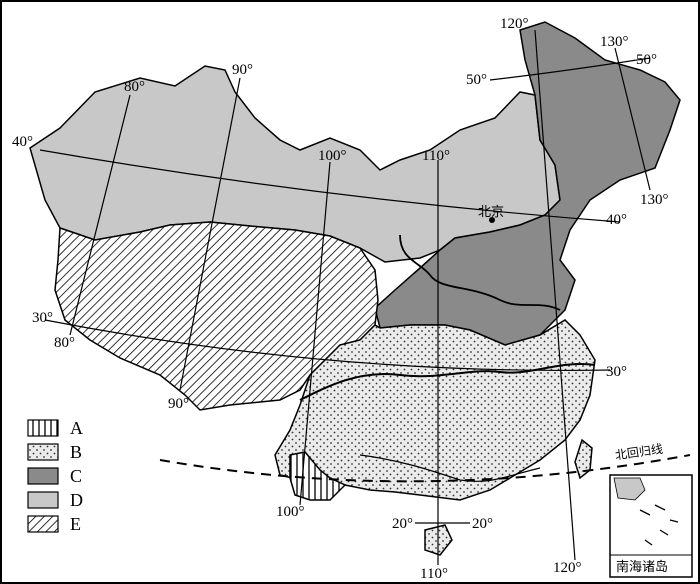 The image size is (700, 584). Describe the element at coordinates (76, 428) in the screenshot. I see `legend-label-A: A` at that location.